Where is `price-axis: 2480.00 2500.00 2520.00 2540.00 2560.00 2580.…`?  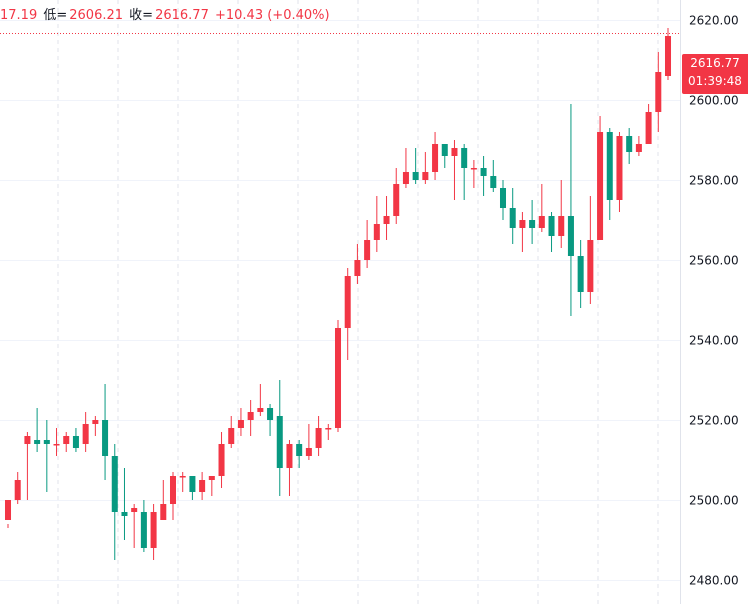
price-axis: 2480.00 2500.00 2520.00 2540.00 2560.00 2580.… is located at coordinates (714, 301).